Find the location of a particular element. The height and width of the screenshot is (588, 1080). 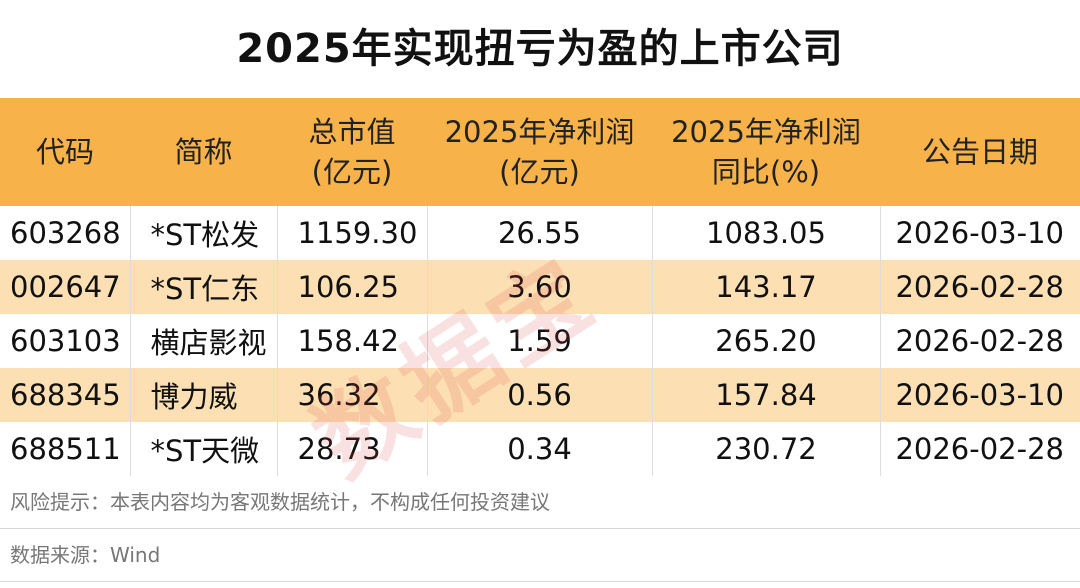

cell-code: 688345 is located at coordinates (65, 395).